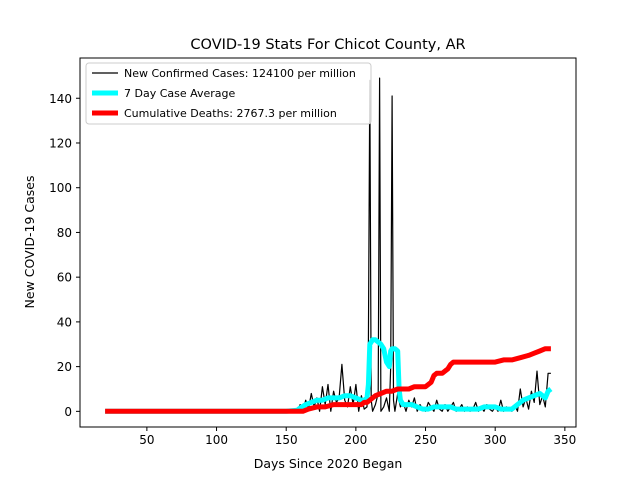  What do you see at coordinates (425, 440) in the screenshot?
I see `x-tick-label: 250` at bounding box center [425, 440].